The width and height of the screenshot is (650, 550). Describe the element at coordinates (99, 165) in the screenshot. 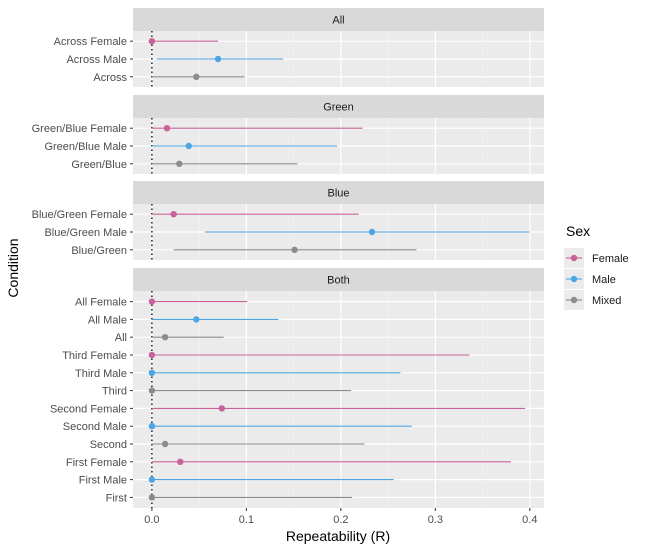

I see `y-tick-label: Green/Blue` at that location.